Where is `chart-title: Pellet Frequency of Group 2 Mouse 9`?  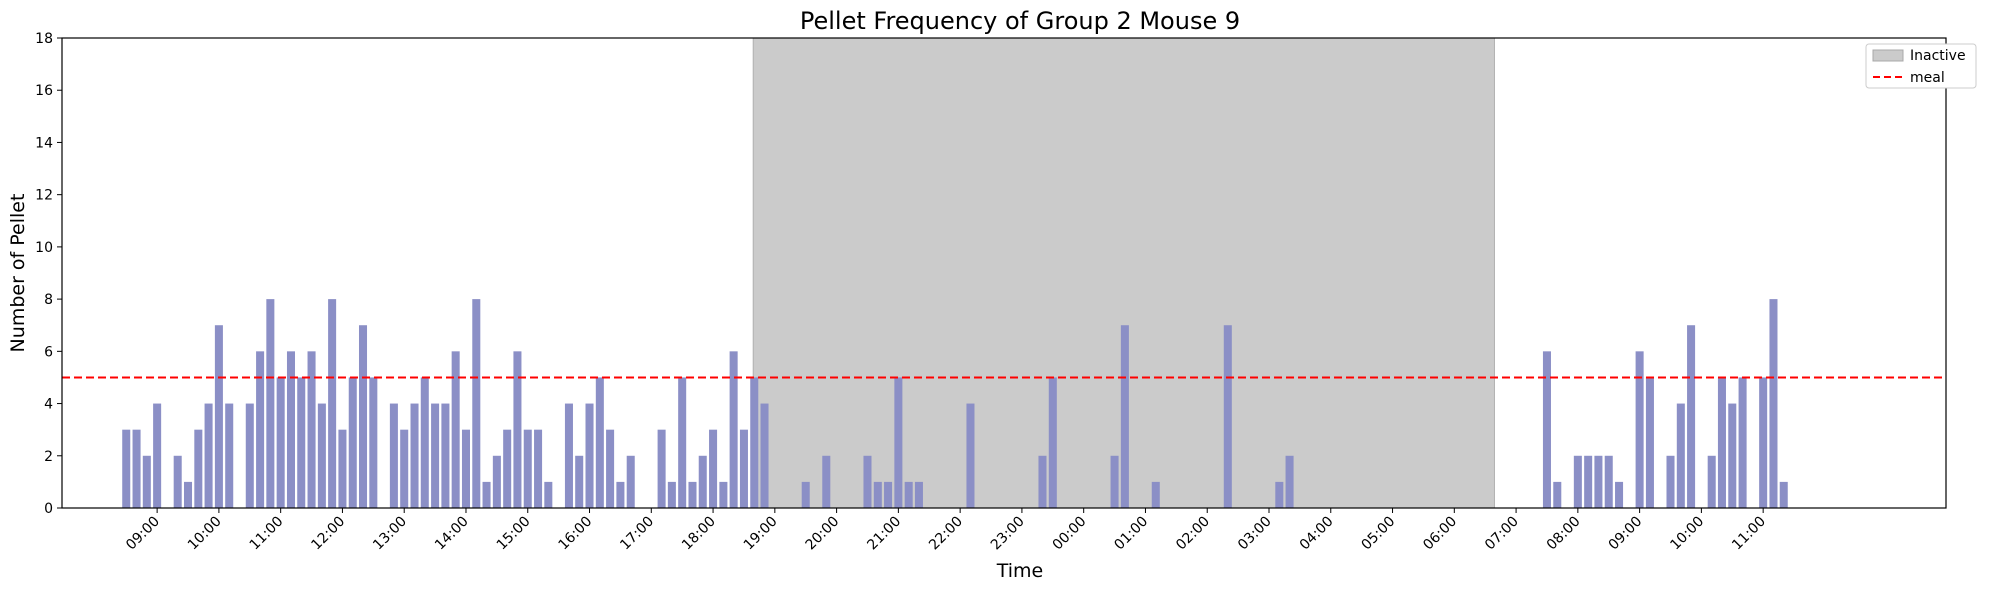
chart-title: Pellet Frequency of Group 2 Mouse 9 is located at coordinates (1020, 21).